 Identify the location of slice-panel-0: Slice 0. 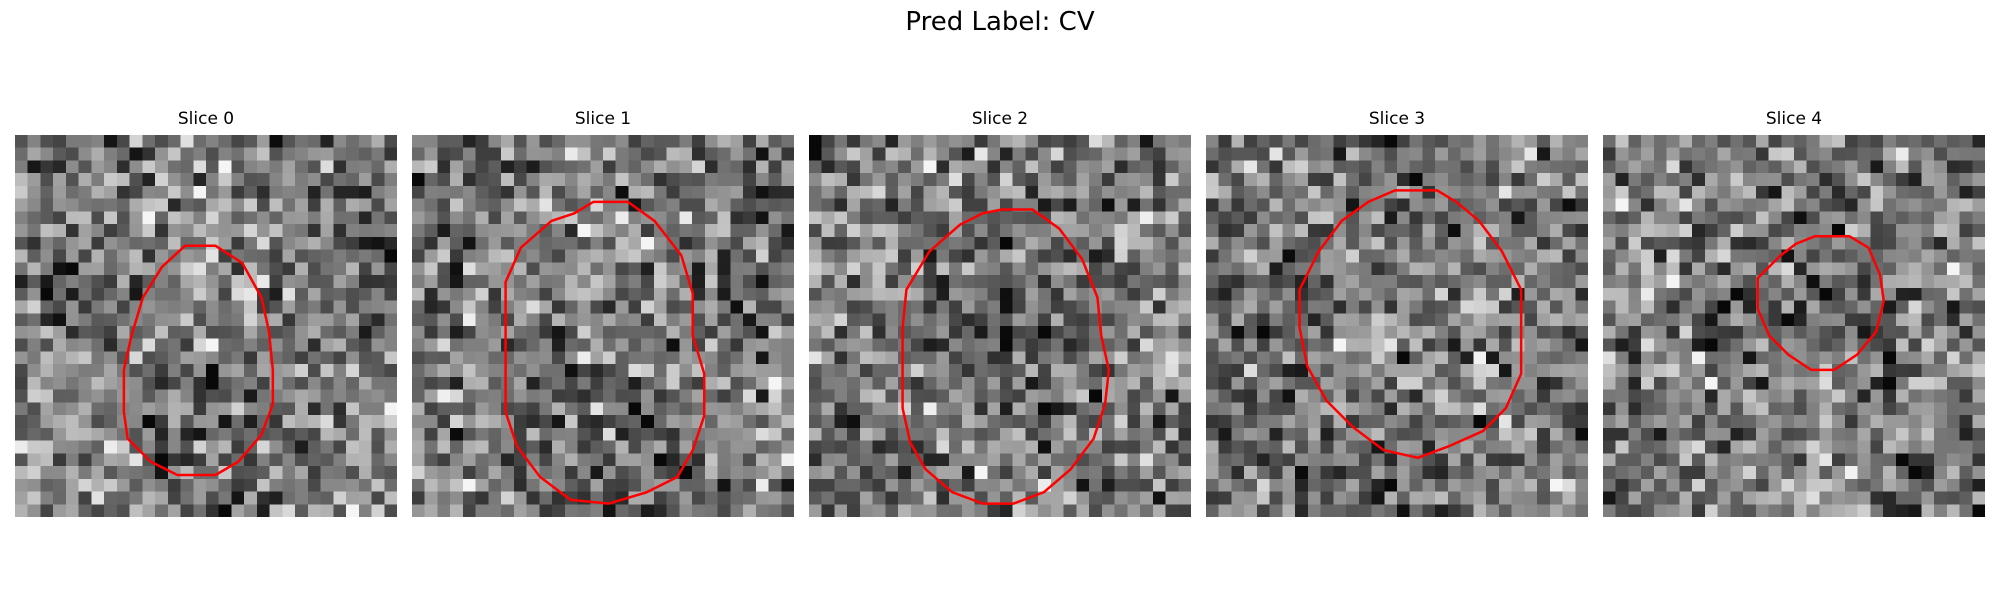
(206, 312).